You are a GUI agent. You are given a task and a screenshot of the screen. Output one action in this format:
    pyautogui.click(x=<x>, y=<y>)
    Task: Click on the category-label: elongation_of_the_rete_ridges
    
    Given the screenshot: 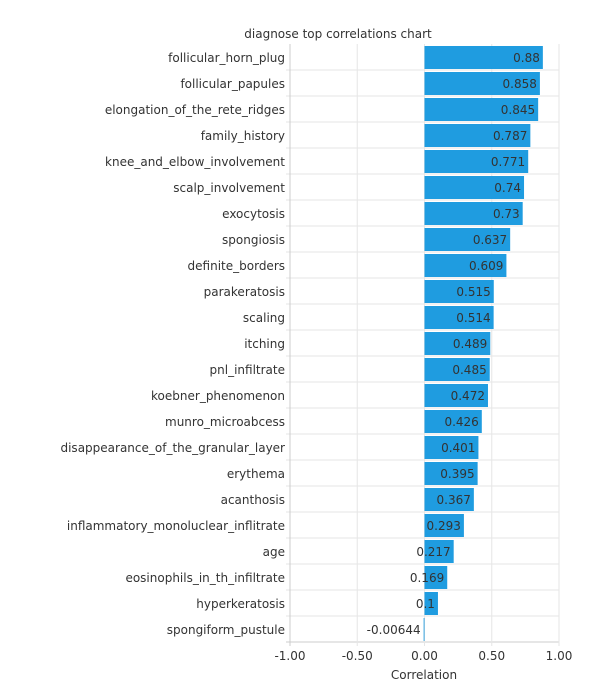 What is the action you would take?
    pyautogui.click(x=195, y=110)
    